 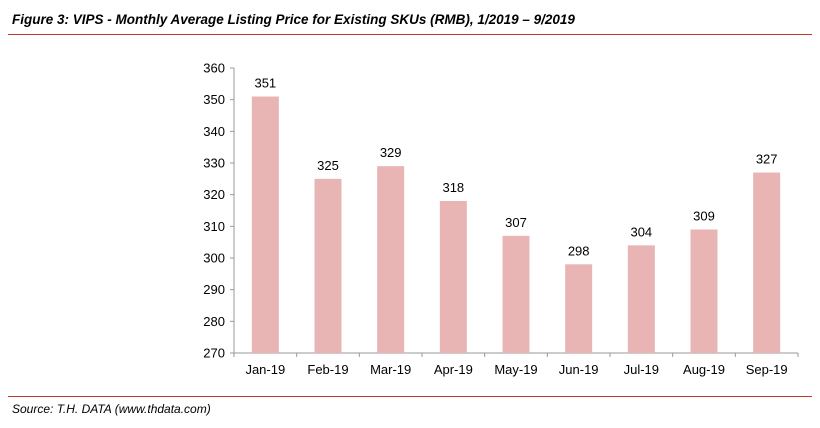 I want to click on x-tick-label: Jul-19, so click(x=641, y=369).